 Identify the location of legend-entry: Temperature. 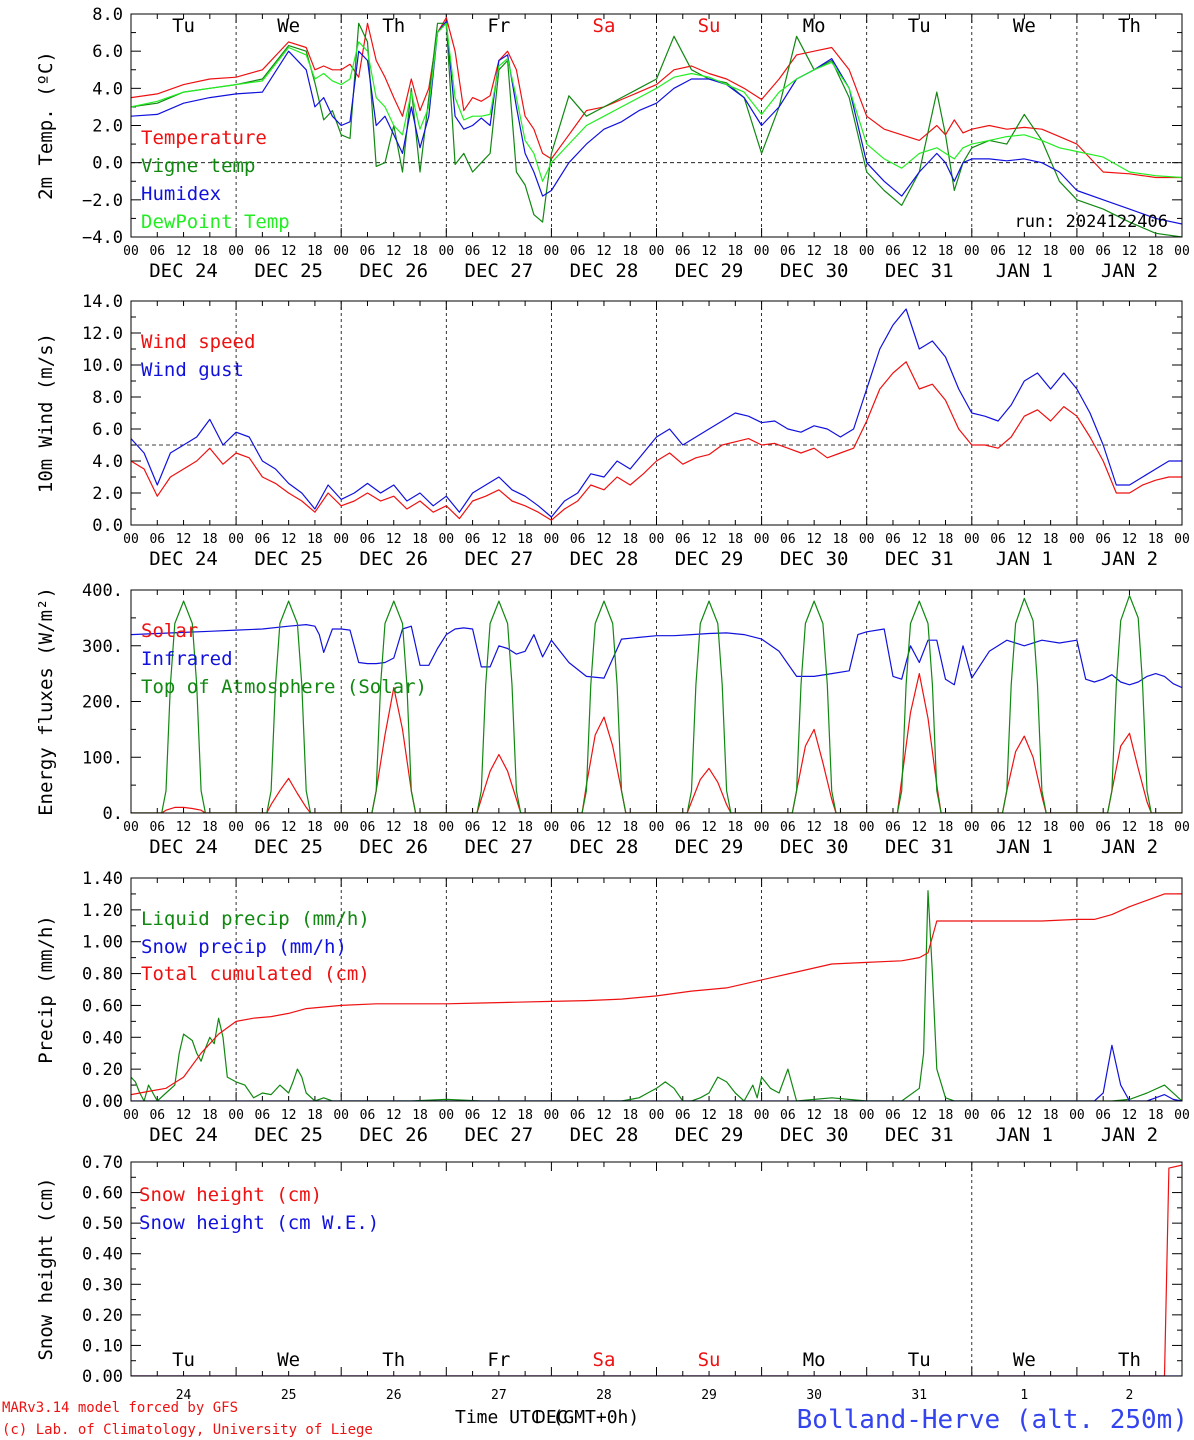
(204, 138).